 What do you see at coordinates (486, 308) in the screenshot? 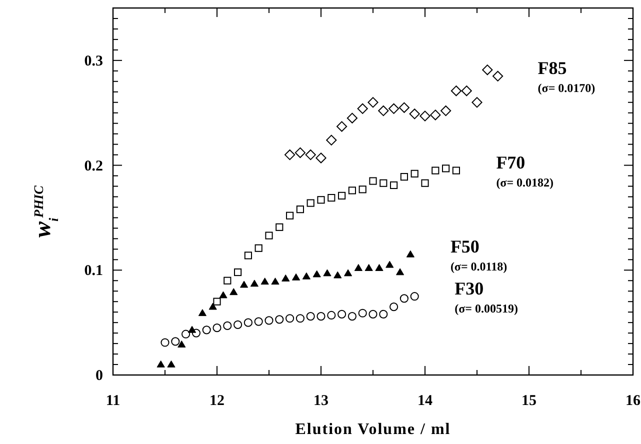
I see `annotation: (σ= 0.00519)` at bounding box center [486, 308].